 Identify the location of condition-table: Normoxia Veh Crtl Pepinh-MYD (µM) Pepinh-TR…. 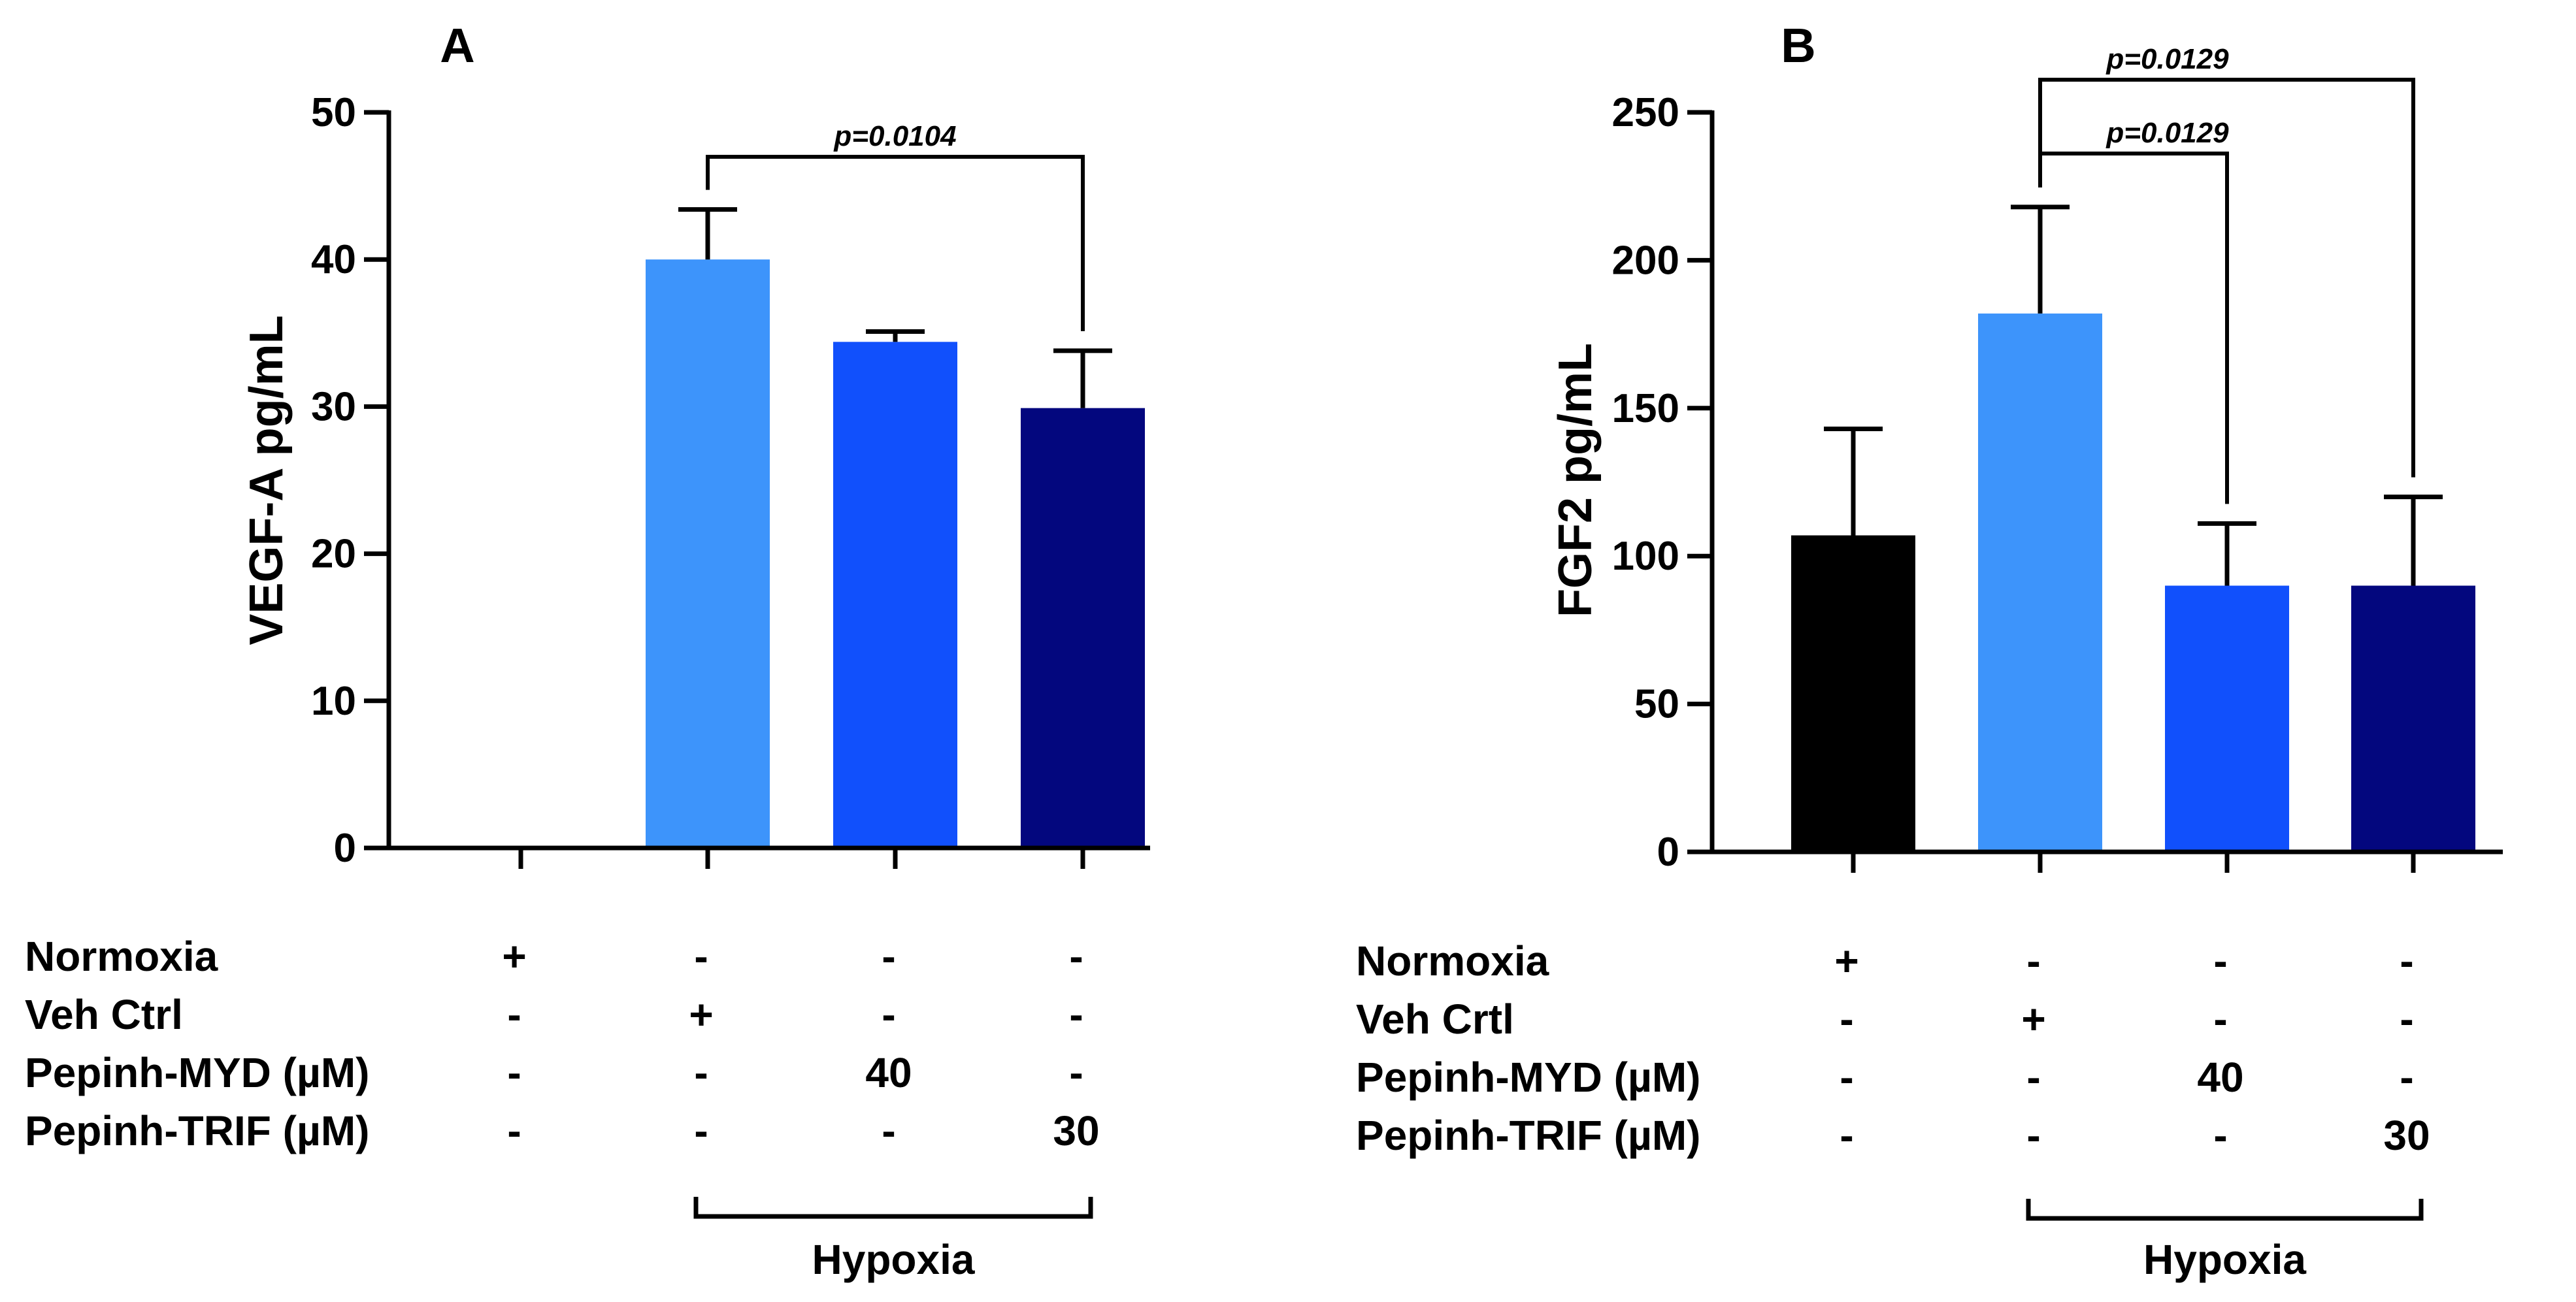
(1893, 1048).